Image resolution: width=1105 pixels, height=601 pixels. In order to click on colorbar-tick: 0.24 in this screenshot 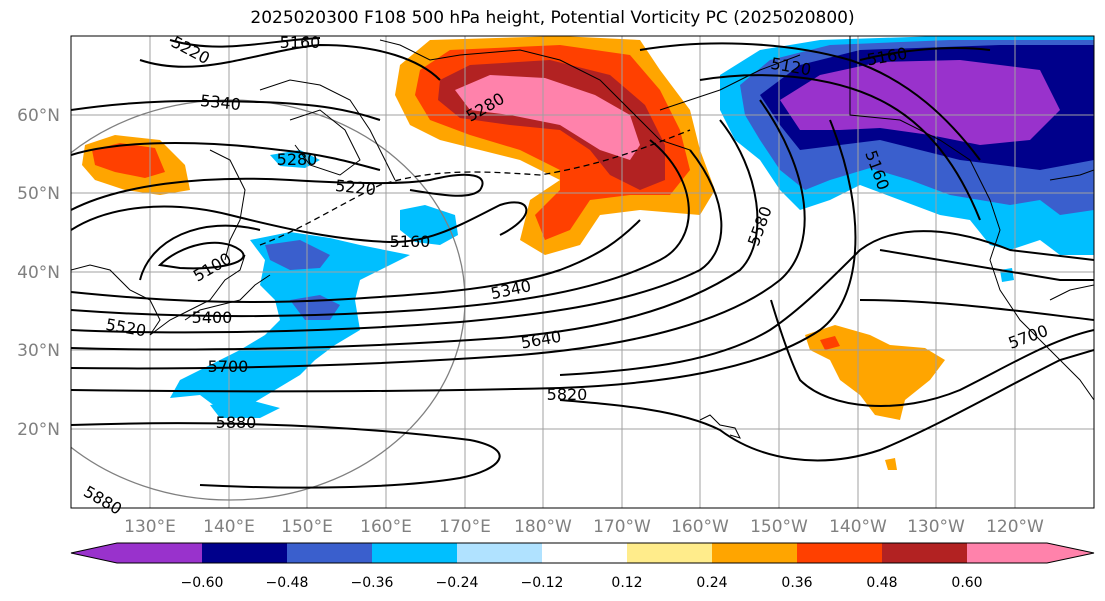, I will do `click(711, 583)`.